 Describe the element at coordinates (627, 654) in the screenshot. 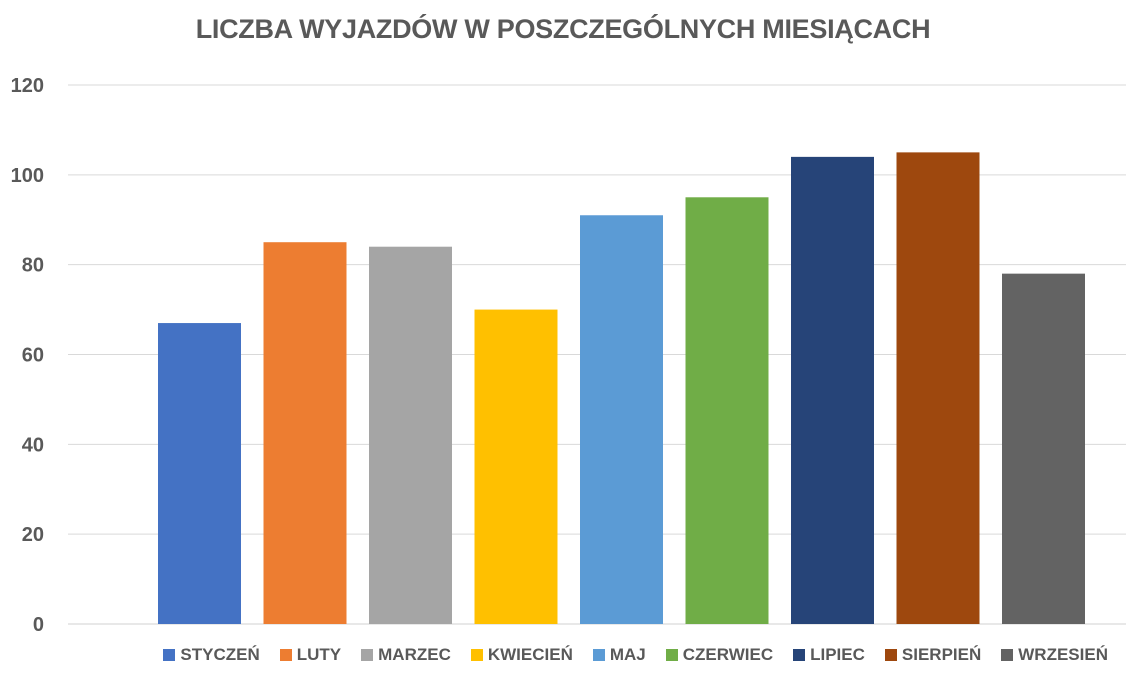

I see `legend-label: MAJ` at that location.